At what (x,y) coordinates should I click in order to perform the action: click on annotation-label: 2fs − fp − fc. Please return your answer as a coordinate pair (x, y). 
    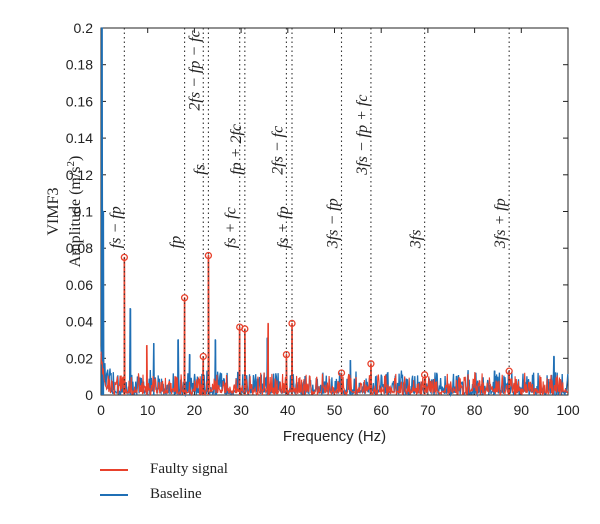
    Looking at the image, I should click on (194, 70).